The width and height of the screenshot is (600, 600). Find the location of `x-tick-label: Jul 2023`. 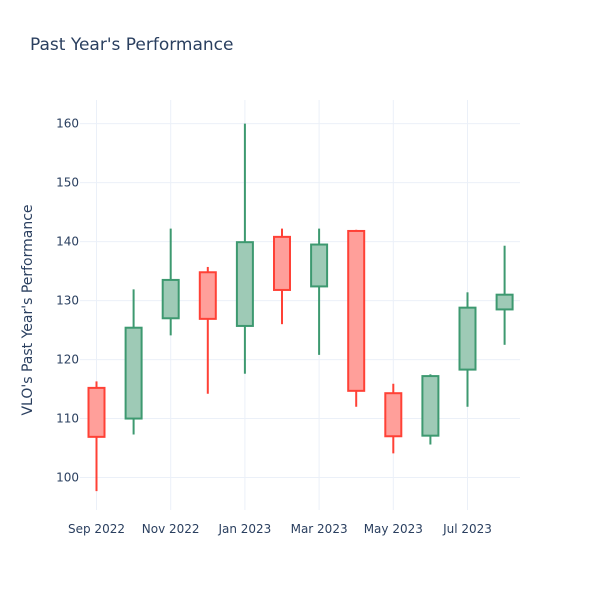

x-tick-label: Jul 2023 is located at coordinates (467, 529).